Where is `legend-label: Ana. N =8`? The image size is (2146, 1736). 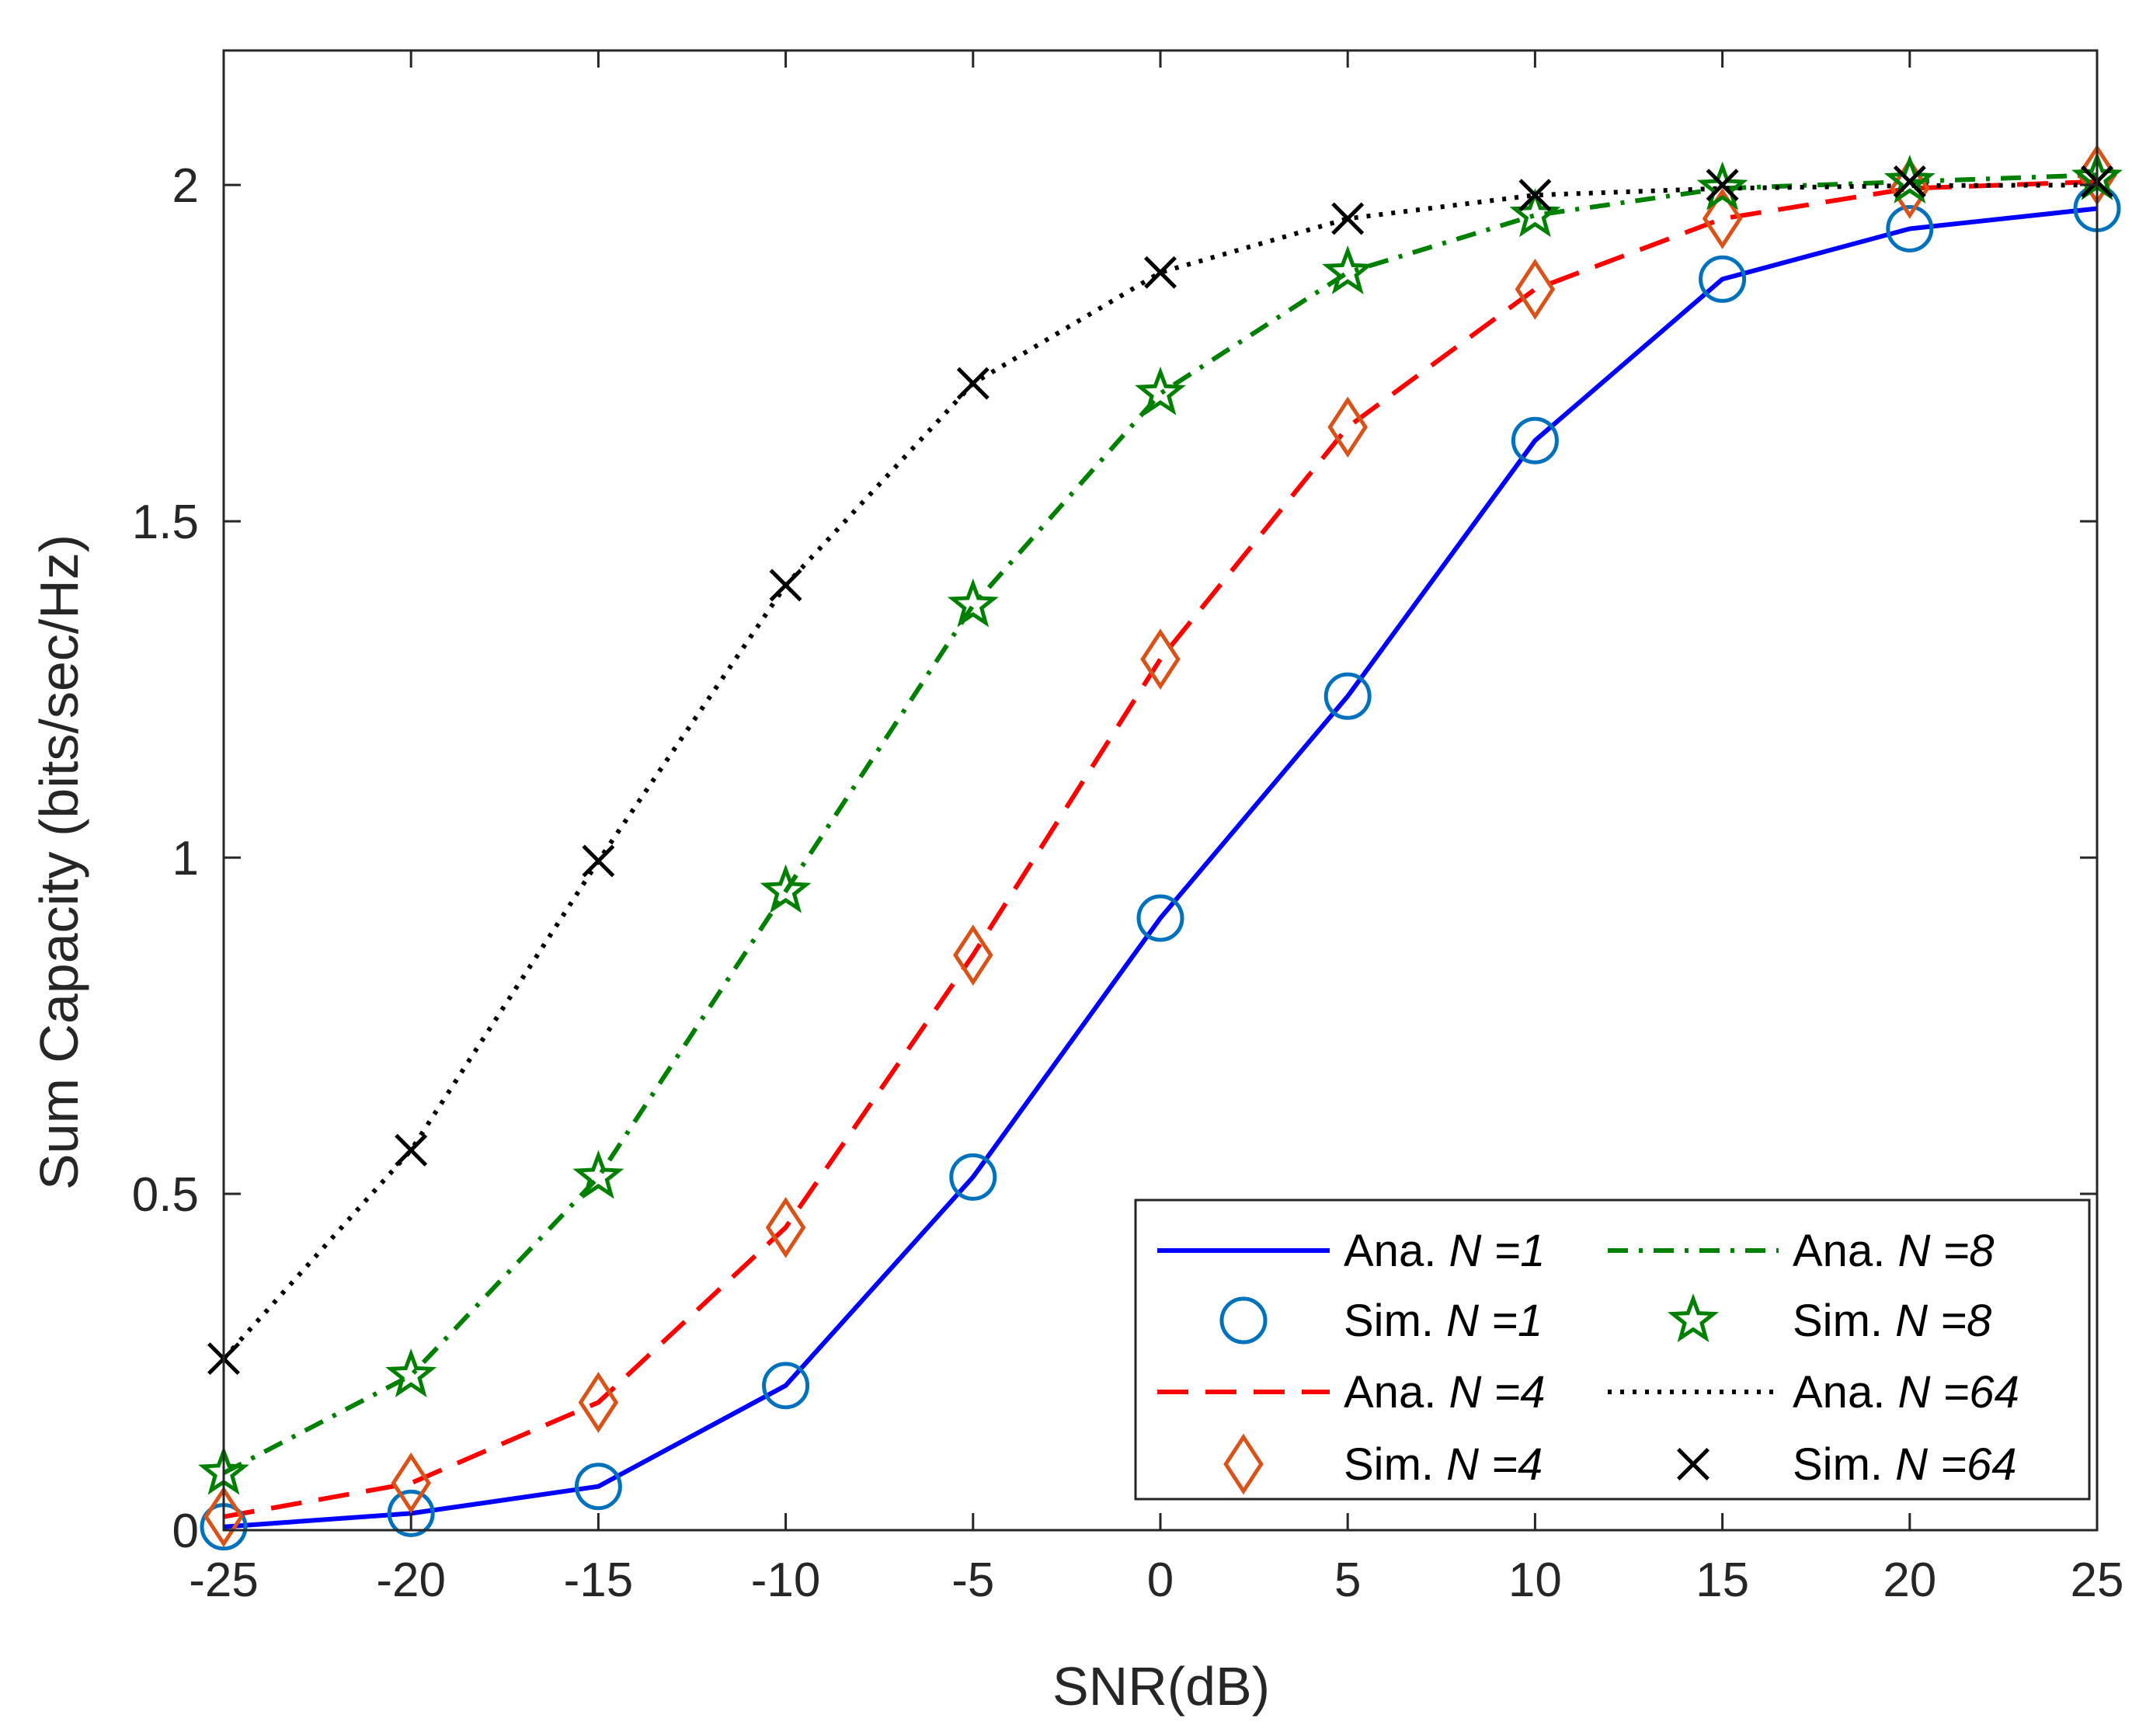
legend-label: Ana. N =8 is located at coordinates (1894, 1251).